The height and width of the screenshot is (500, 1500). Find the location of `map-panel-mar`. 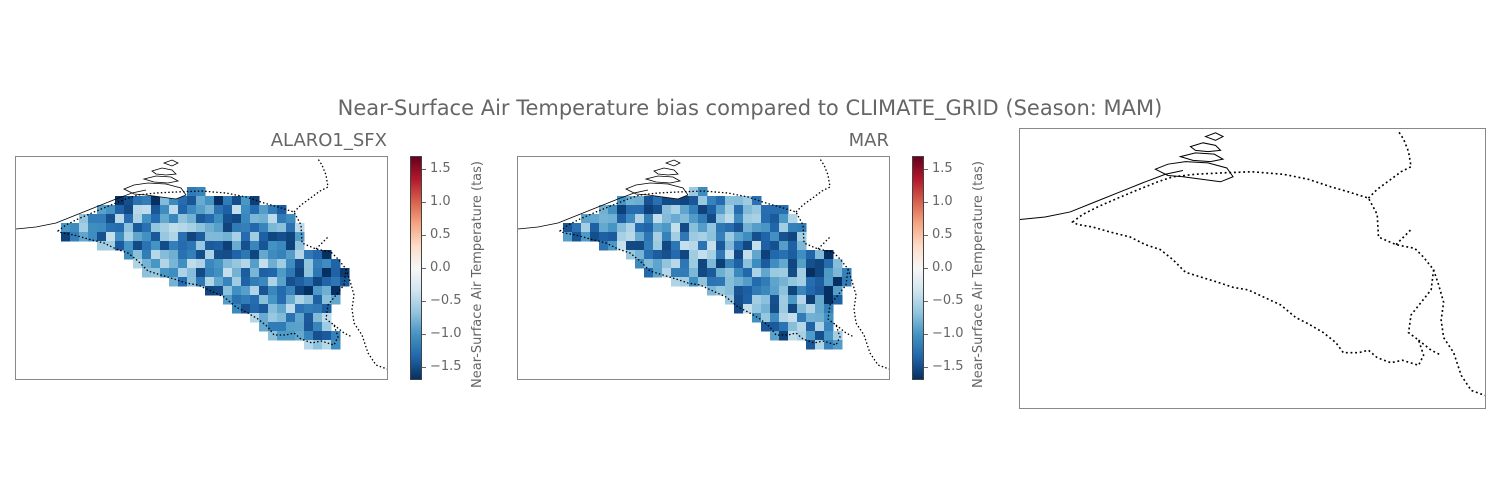

map-panel-mar is located at coordinates (703, 268).